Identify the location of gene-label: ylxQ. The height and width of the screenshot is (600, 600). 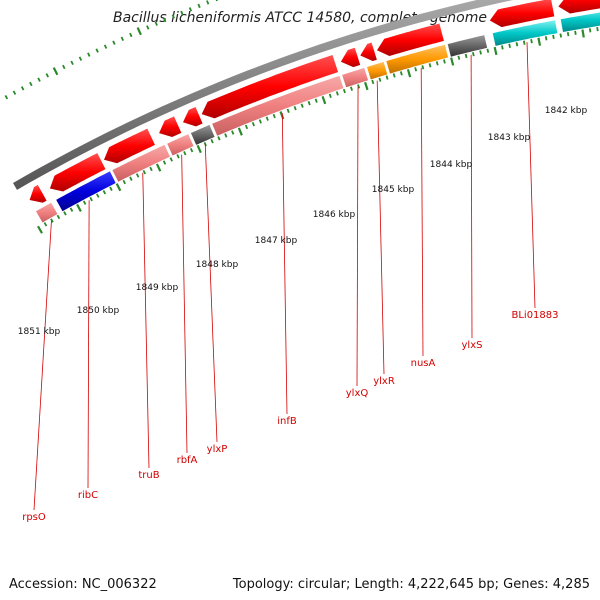
(357, 393).